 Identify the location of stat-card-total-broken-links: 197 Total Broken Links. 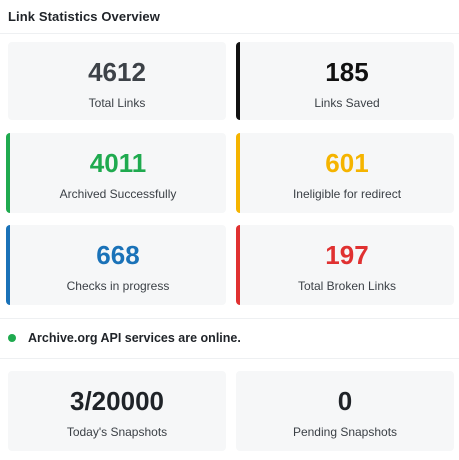
(345, 265).